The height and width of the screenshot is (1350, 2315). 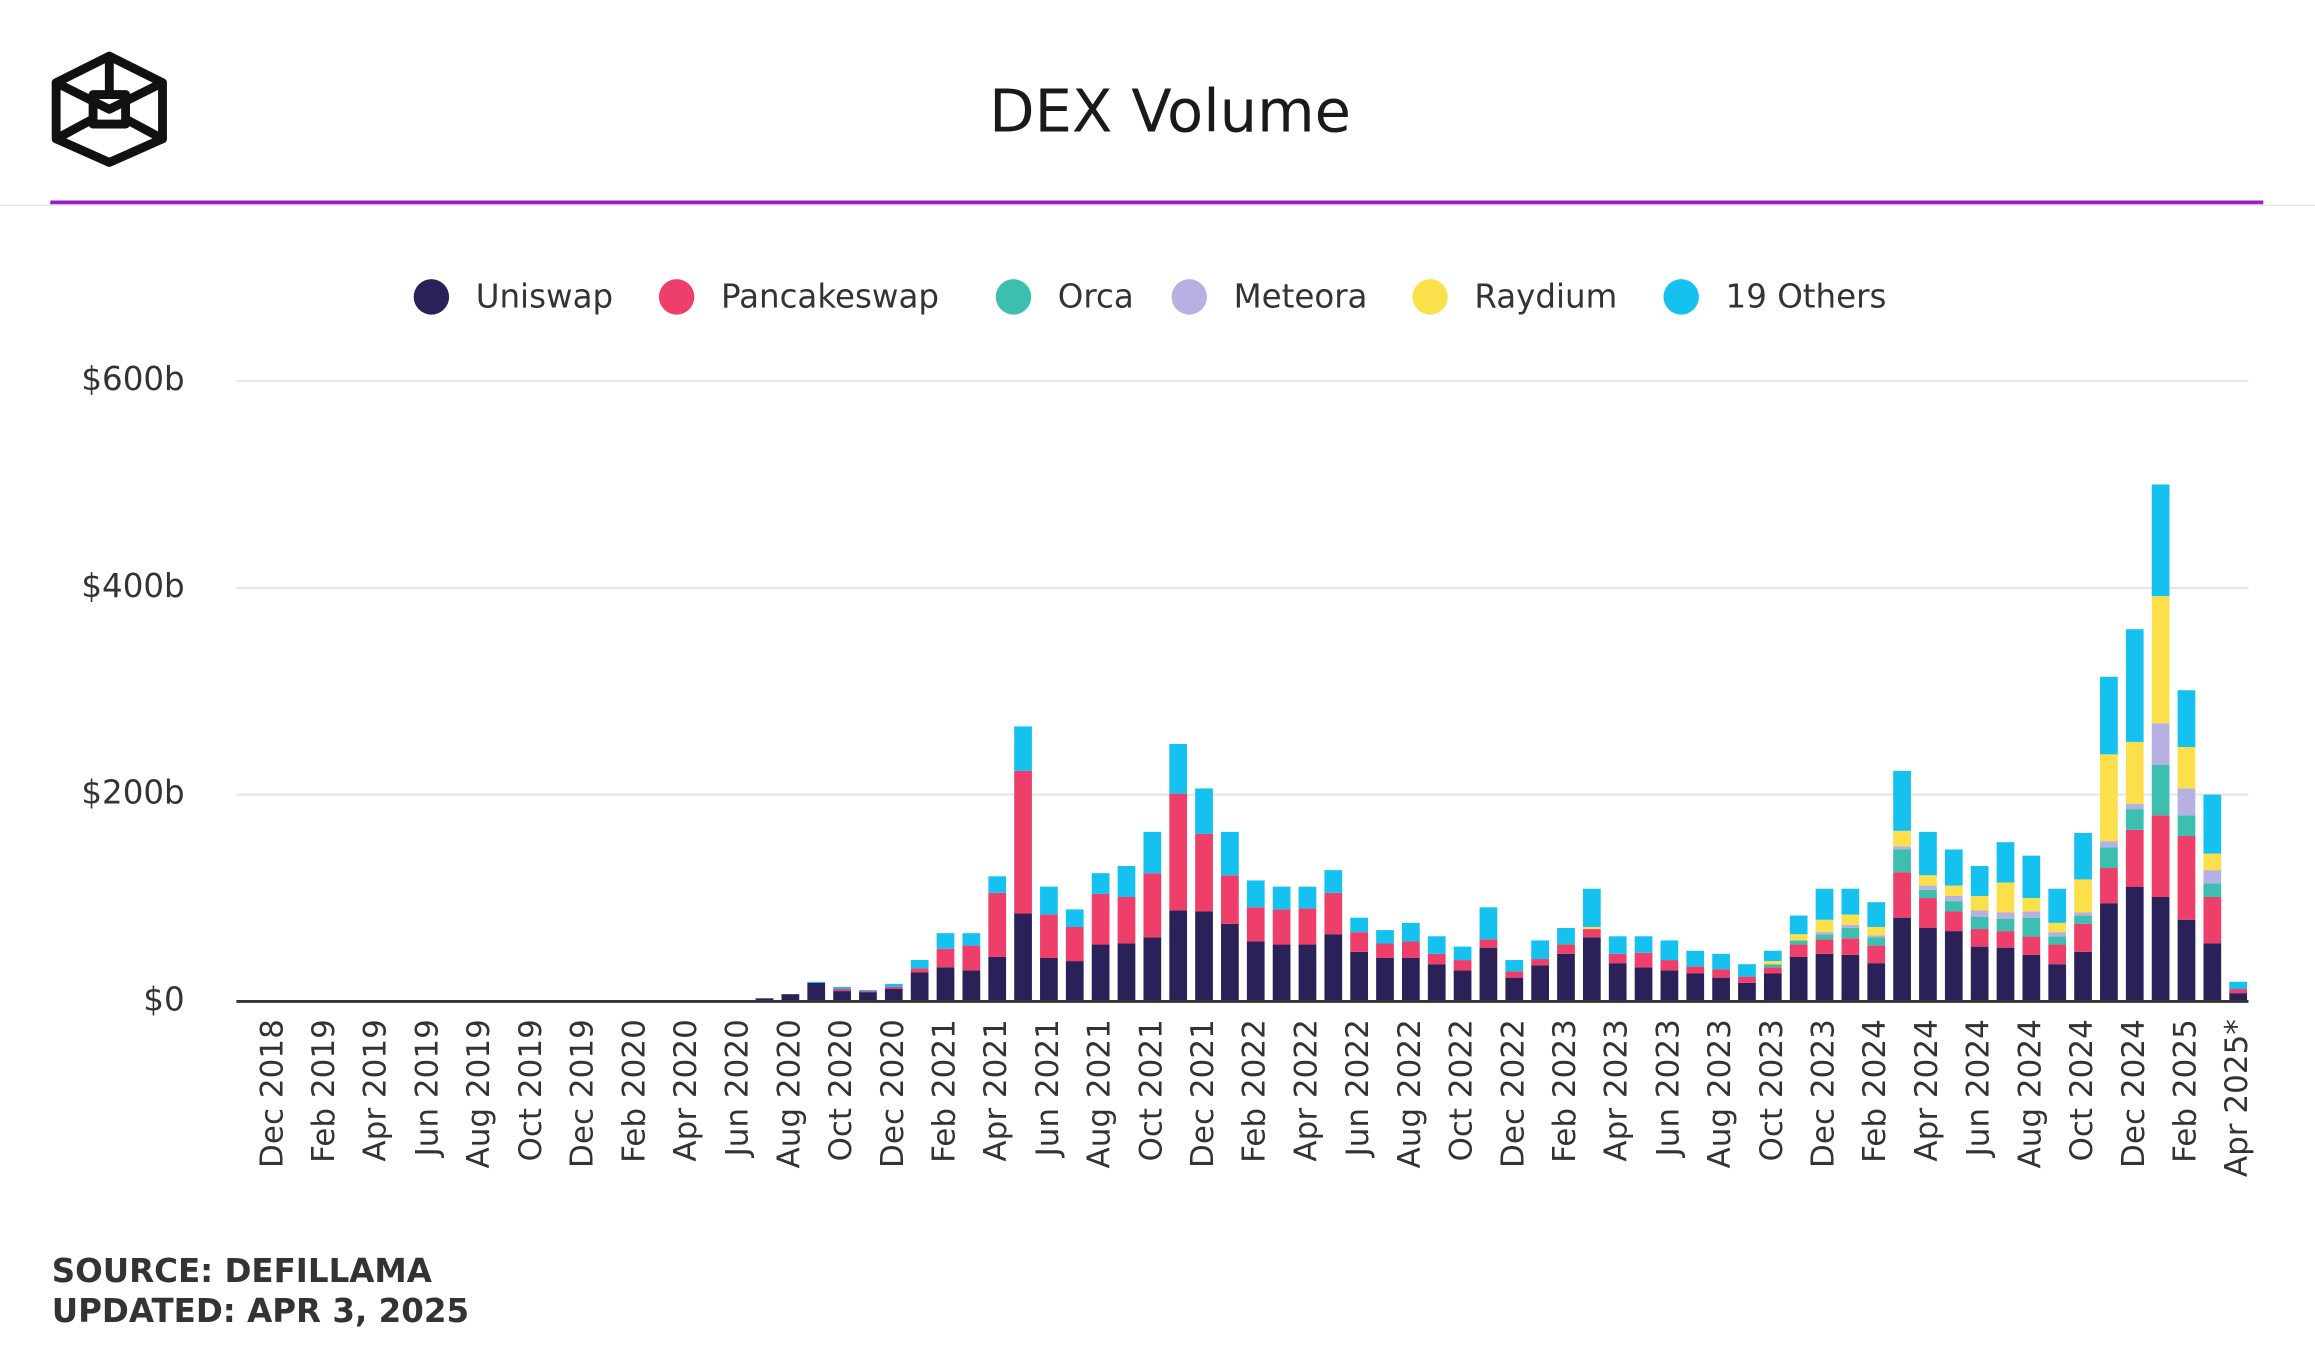 What do you see at coordinates (163, 999) in the screenshot?
I see `y-tick-label: $0` at bounding box center [163, 999].